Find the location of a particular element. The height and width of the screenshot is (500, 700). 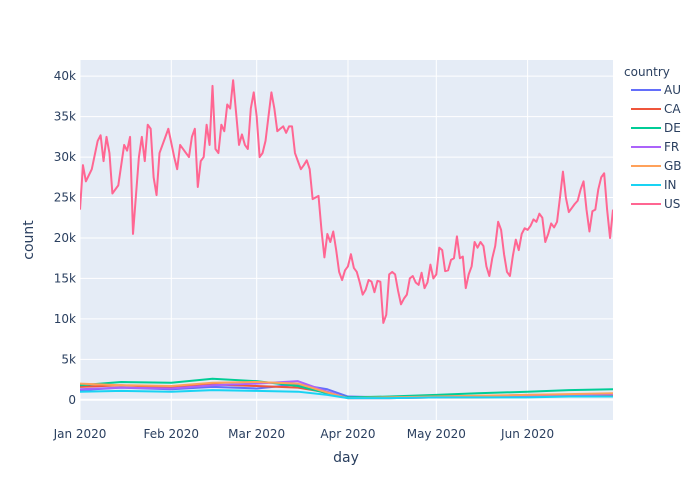

y-tick-label: 20k is located at coordinates (65, 238).